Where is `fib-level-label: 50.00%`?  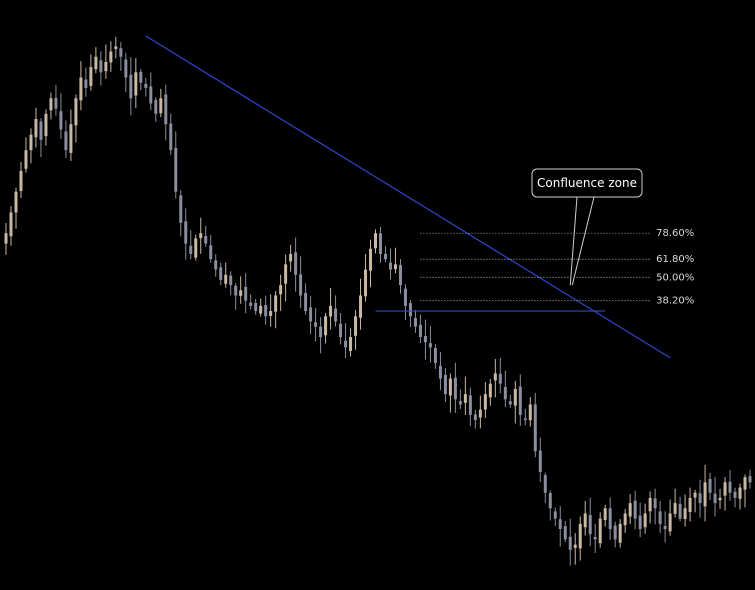
fib-level-label: 50.00% is located at coordinates (675, 277).